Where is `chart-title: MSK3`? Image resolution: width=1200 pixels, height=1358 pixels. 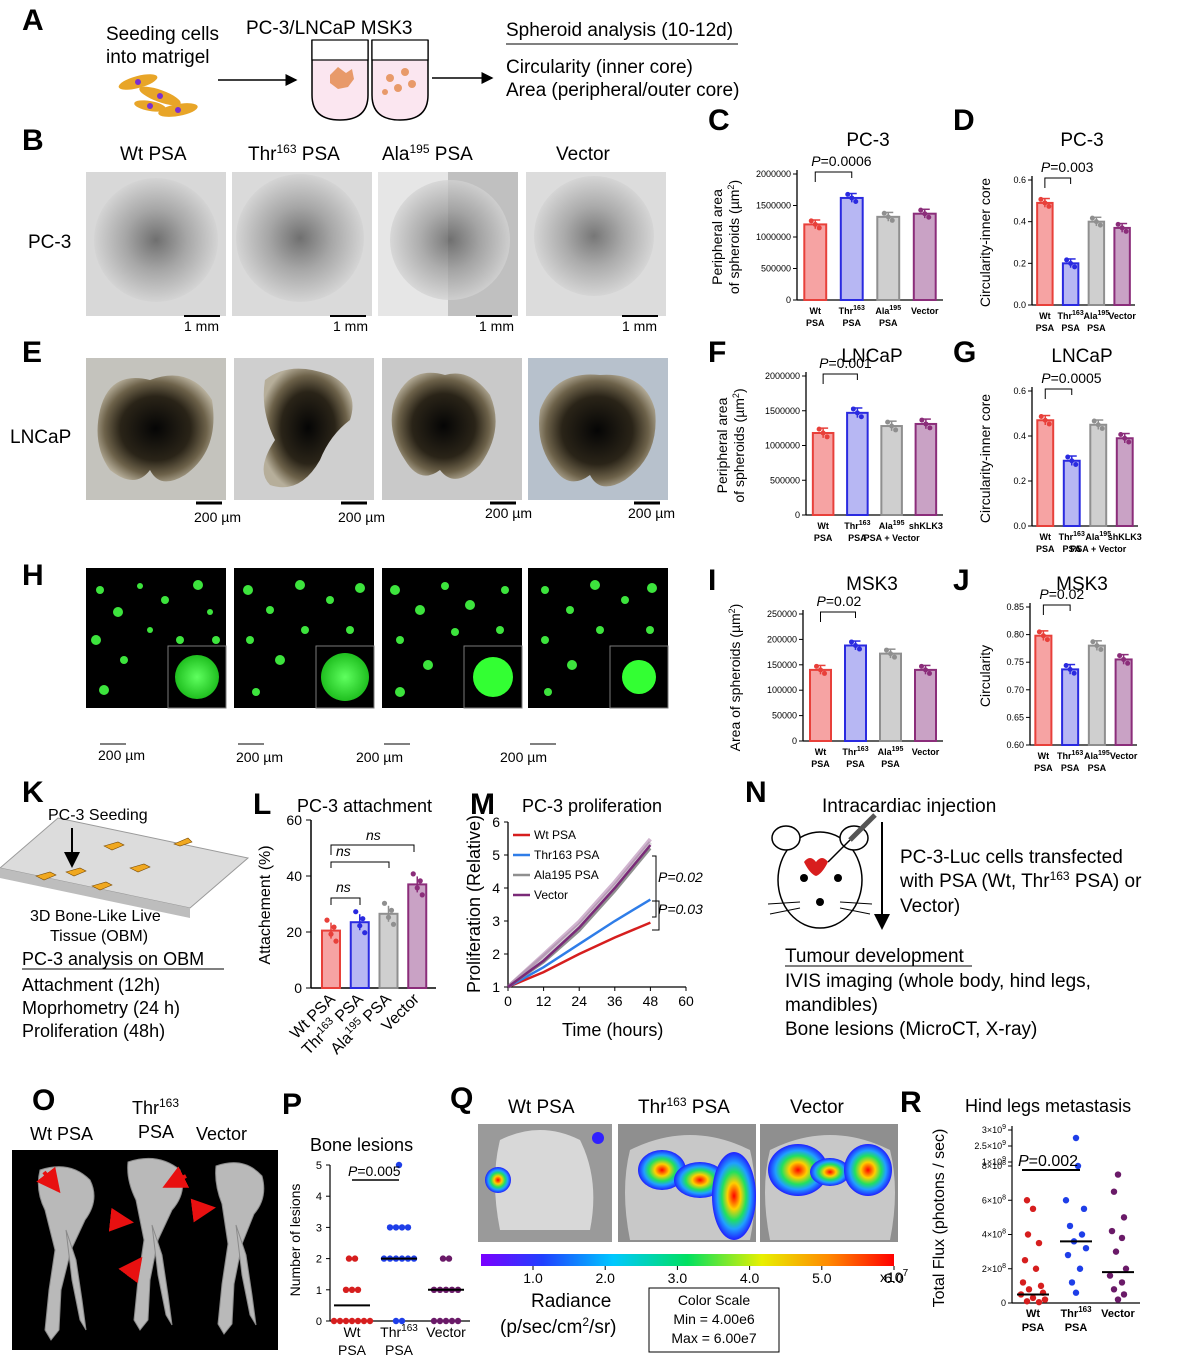
chart-title: MSK3 is located at coordinates (1082, 584).